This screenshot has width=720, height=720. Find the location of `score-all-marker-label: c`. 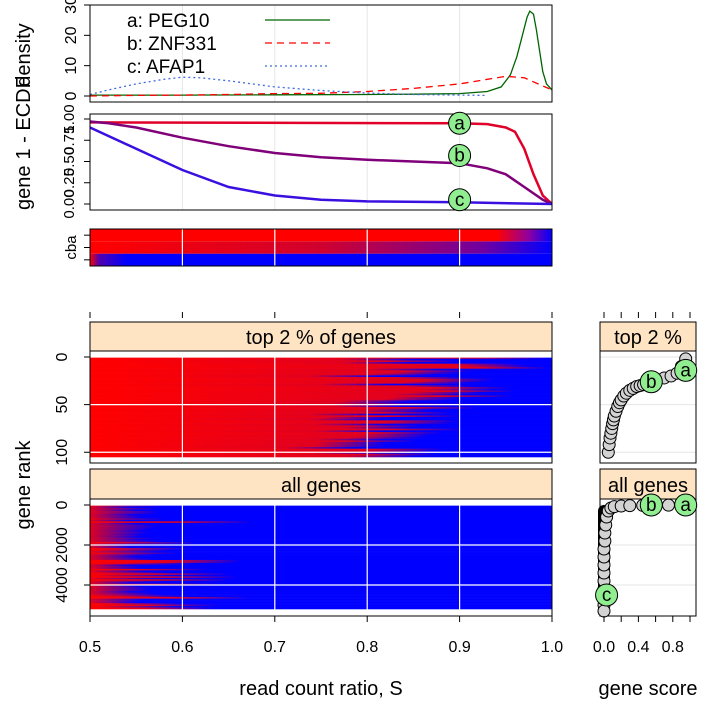

score-all-marker-label: c is located at coordinates (607, 595).